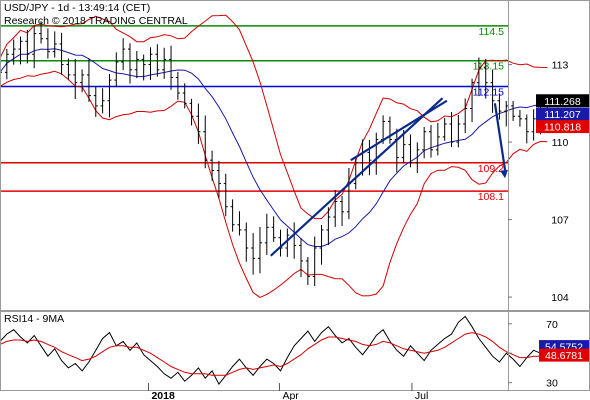  What do you see at coordinates (552, 325) in the screenshot?
I see `rsi-y-tick-label: 70` at bounding box center [552, 325].